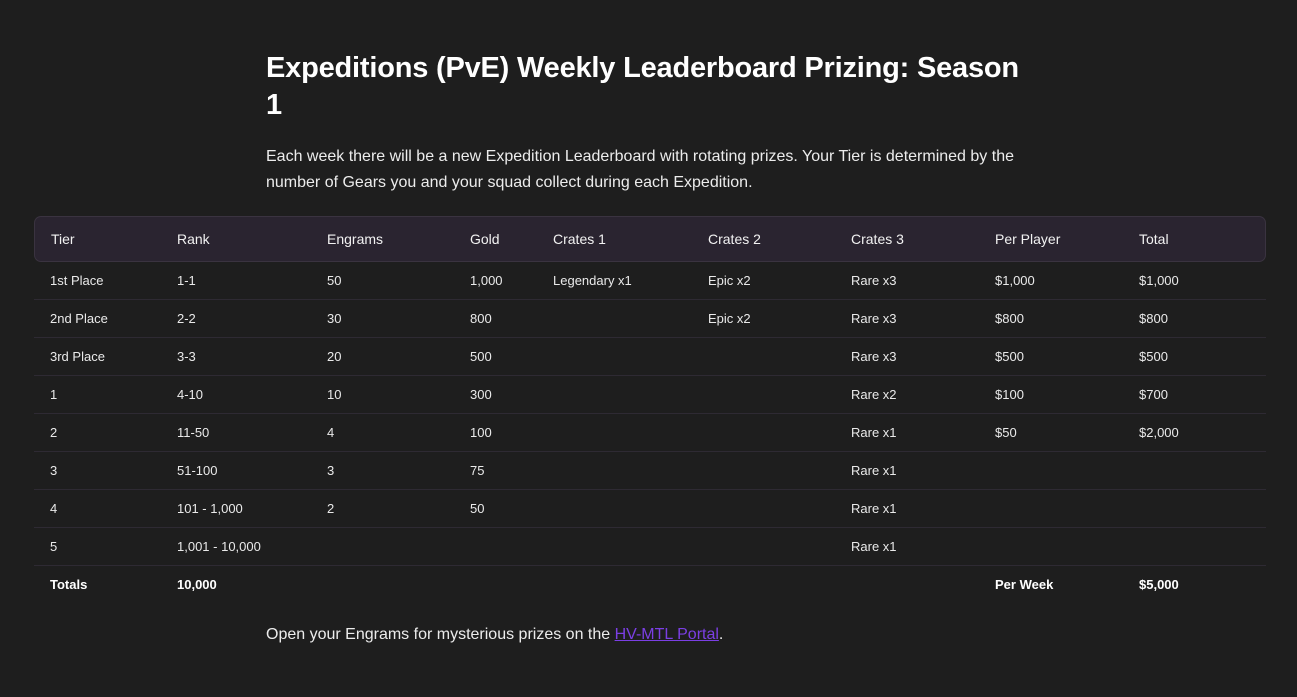 The image size is (1297, 697). I want to click on column-header: Rank, so click(236, 239).